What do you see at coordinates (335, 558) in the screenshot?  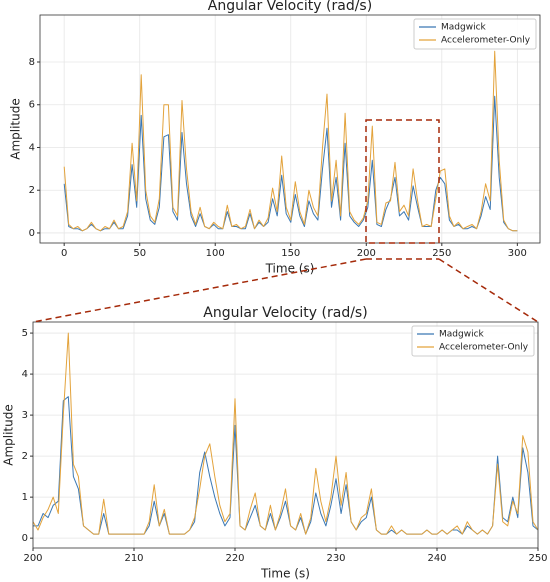 I see `x-tick-label: 230` at bounding box center [335, 558].